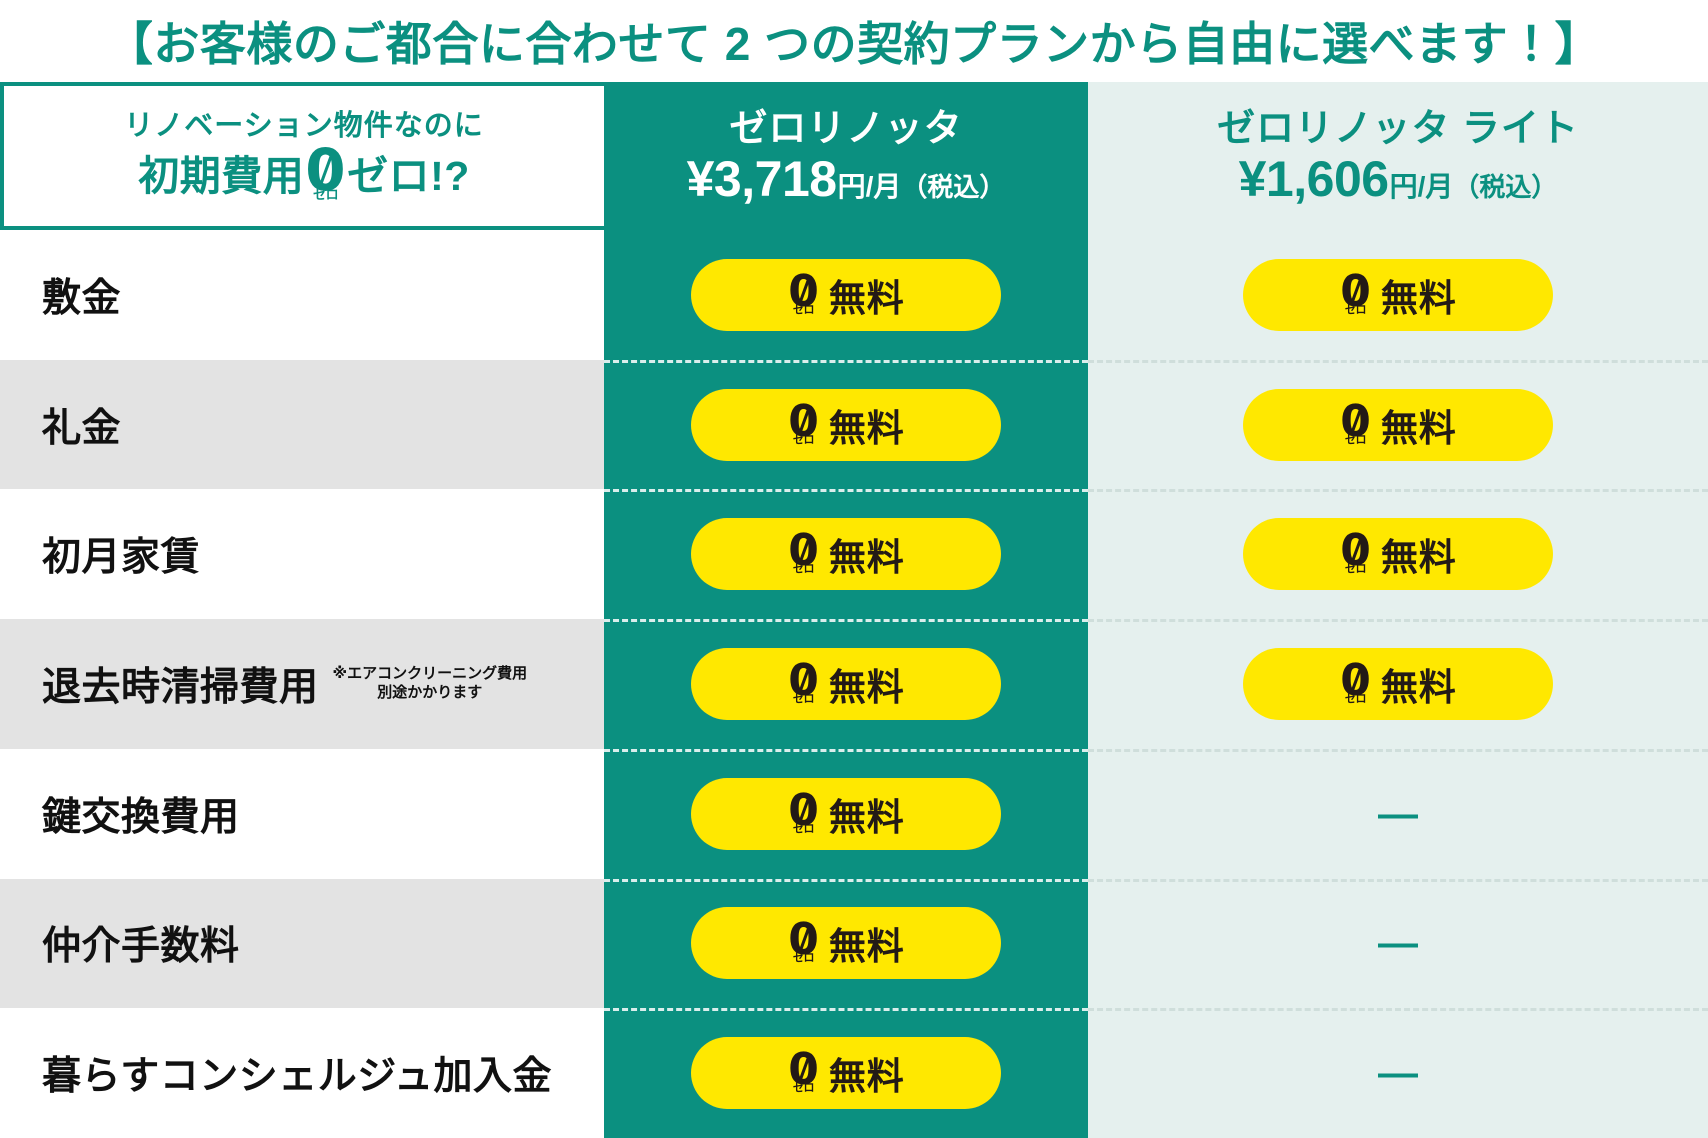 The image size is (1708, 1138). Describe the element at coordinates (302, 813) in the screenshot. I see `row-label-cell: 鍵交換費用` at that location.